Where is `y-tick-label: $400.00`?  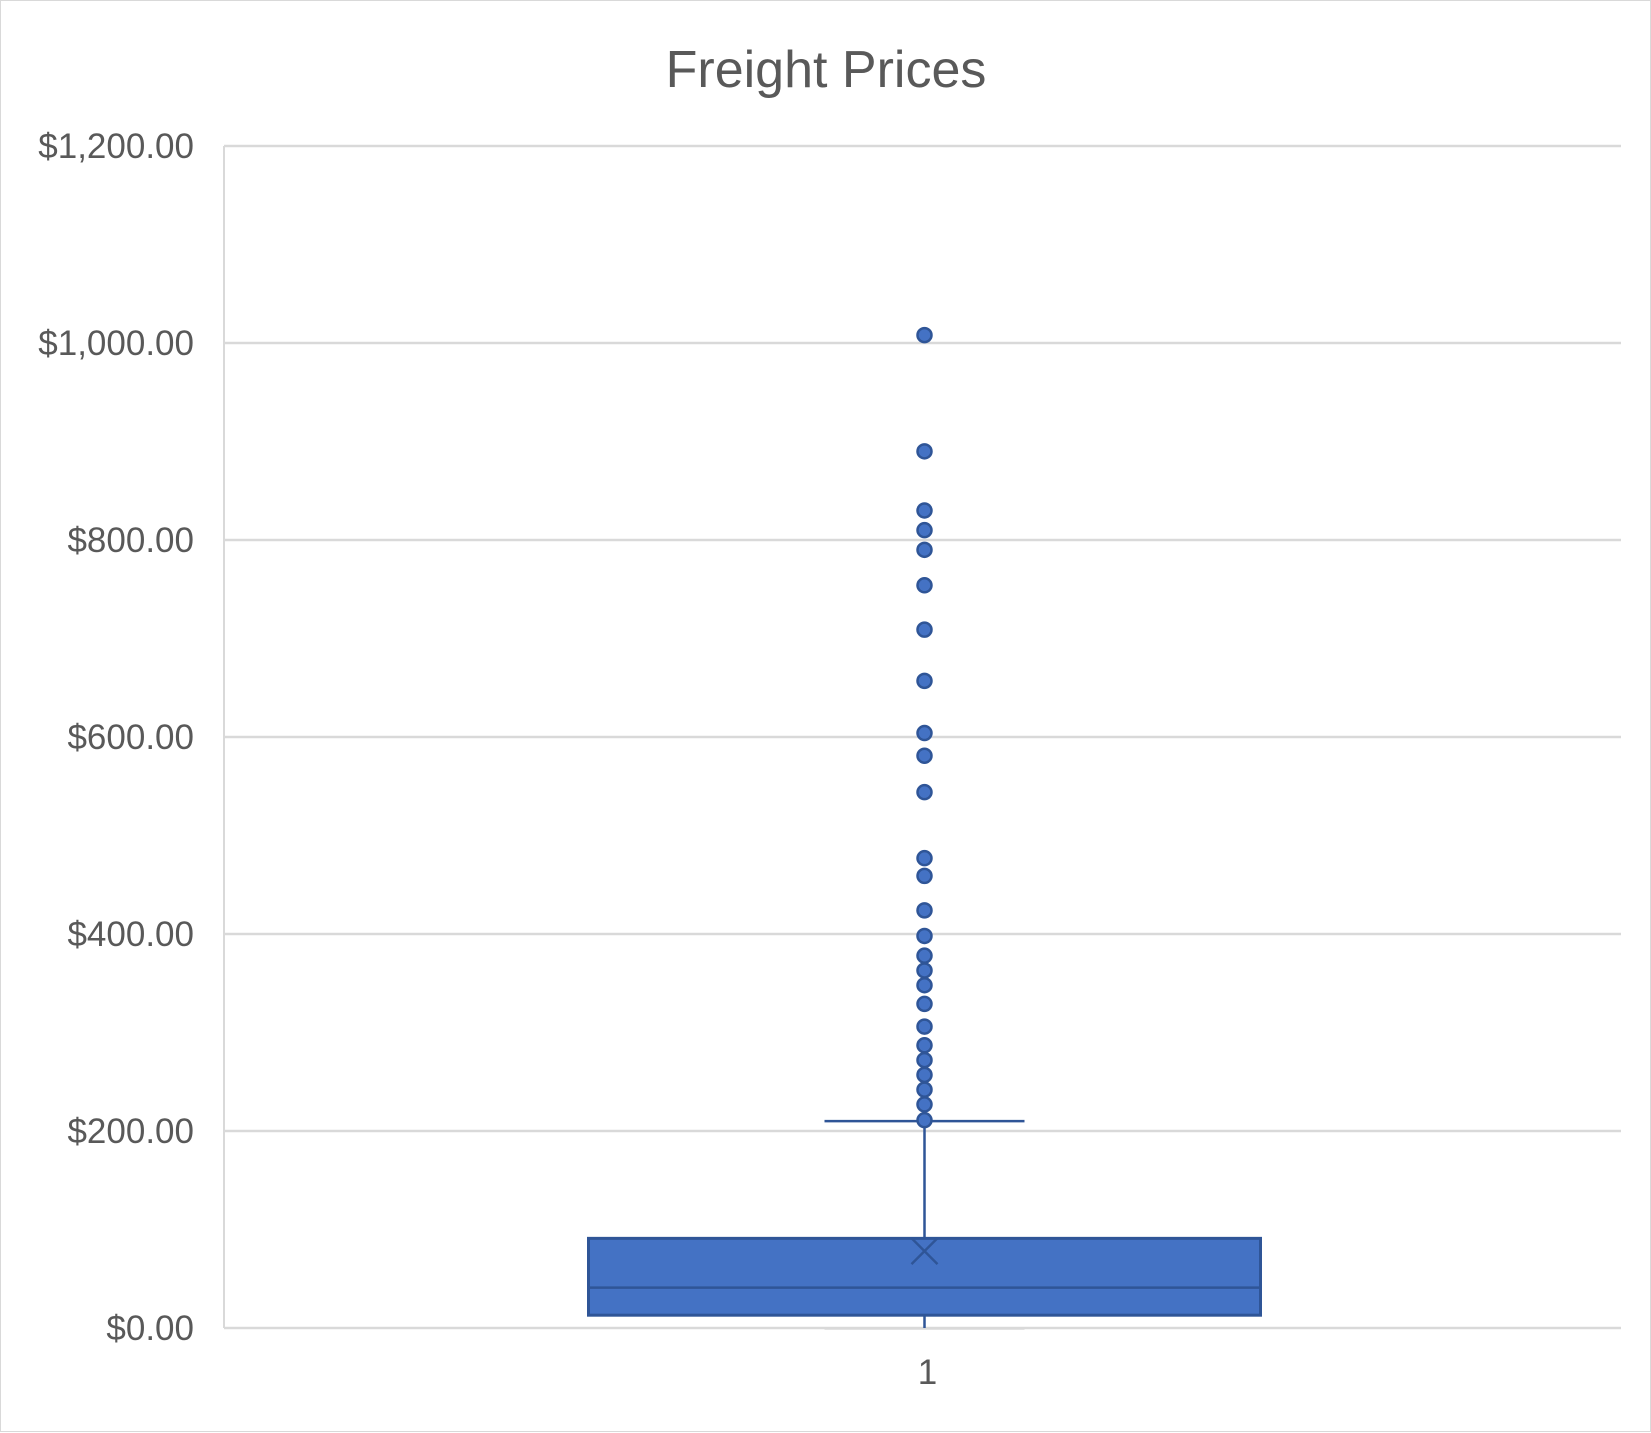
y-tick-label: $400.00 is located at coordinates (130, 934).